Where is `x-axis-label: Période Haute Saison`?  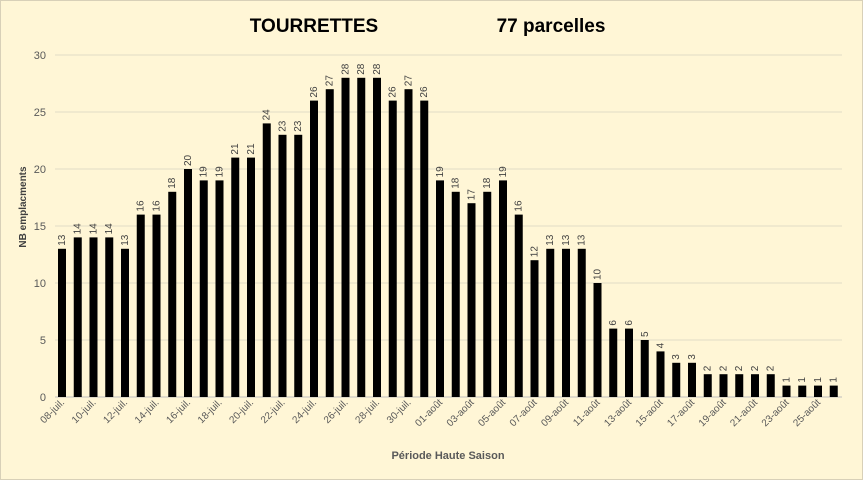 x-axis-label: Période Haute Saison is located at coordinates (447, 456).